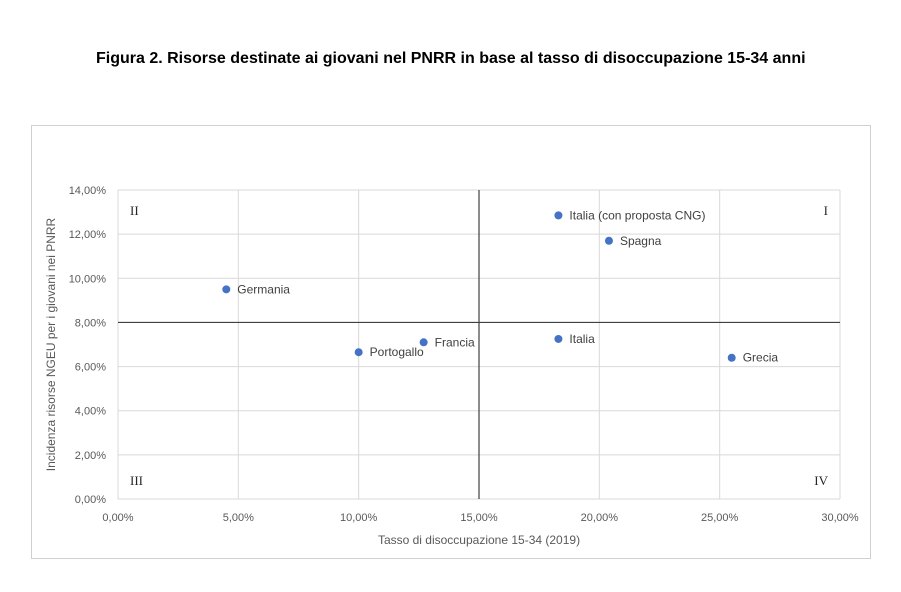  Describe the element at coordinates (359, 518) in the screenshot. I see `x-tick-label: 10,00%` at that location.